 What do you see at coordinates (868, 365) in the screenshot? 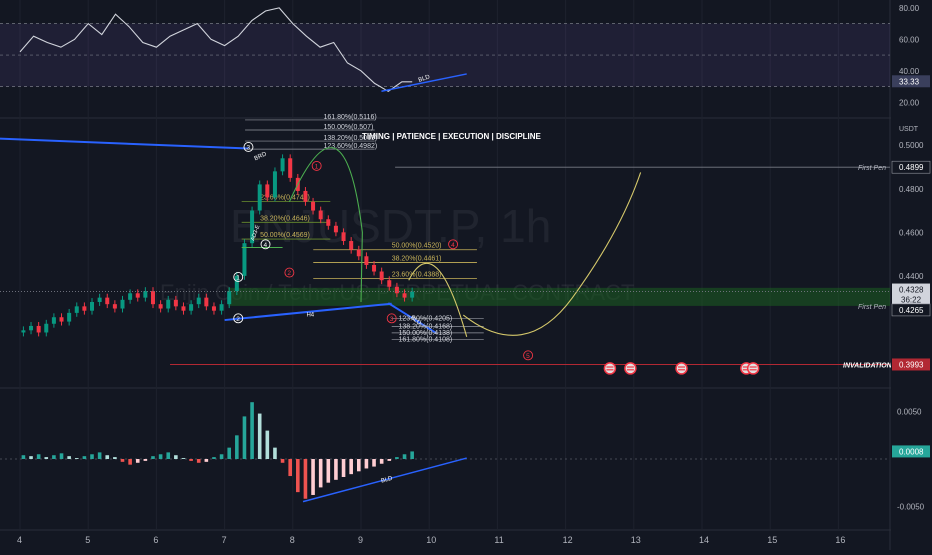
I see `invalidation-label: INVALIDATION` at bounding box center [868, 365].